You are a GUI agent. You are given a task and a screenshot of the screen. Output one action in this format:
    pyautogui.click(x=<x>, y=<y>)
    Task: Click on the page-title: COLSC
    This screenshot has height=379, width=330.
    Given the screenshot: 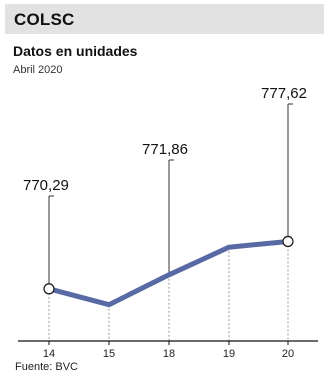 What is the action you would take?
    pyautogui.click(x=44, y=19)
    